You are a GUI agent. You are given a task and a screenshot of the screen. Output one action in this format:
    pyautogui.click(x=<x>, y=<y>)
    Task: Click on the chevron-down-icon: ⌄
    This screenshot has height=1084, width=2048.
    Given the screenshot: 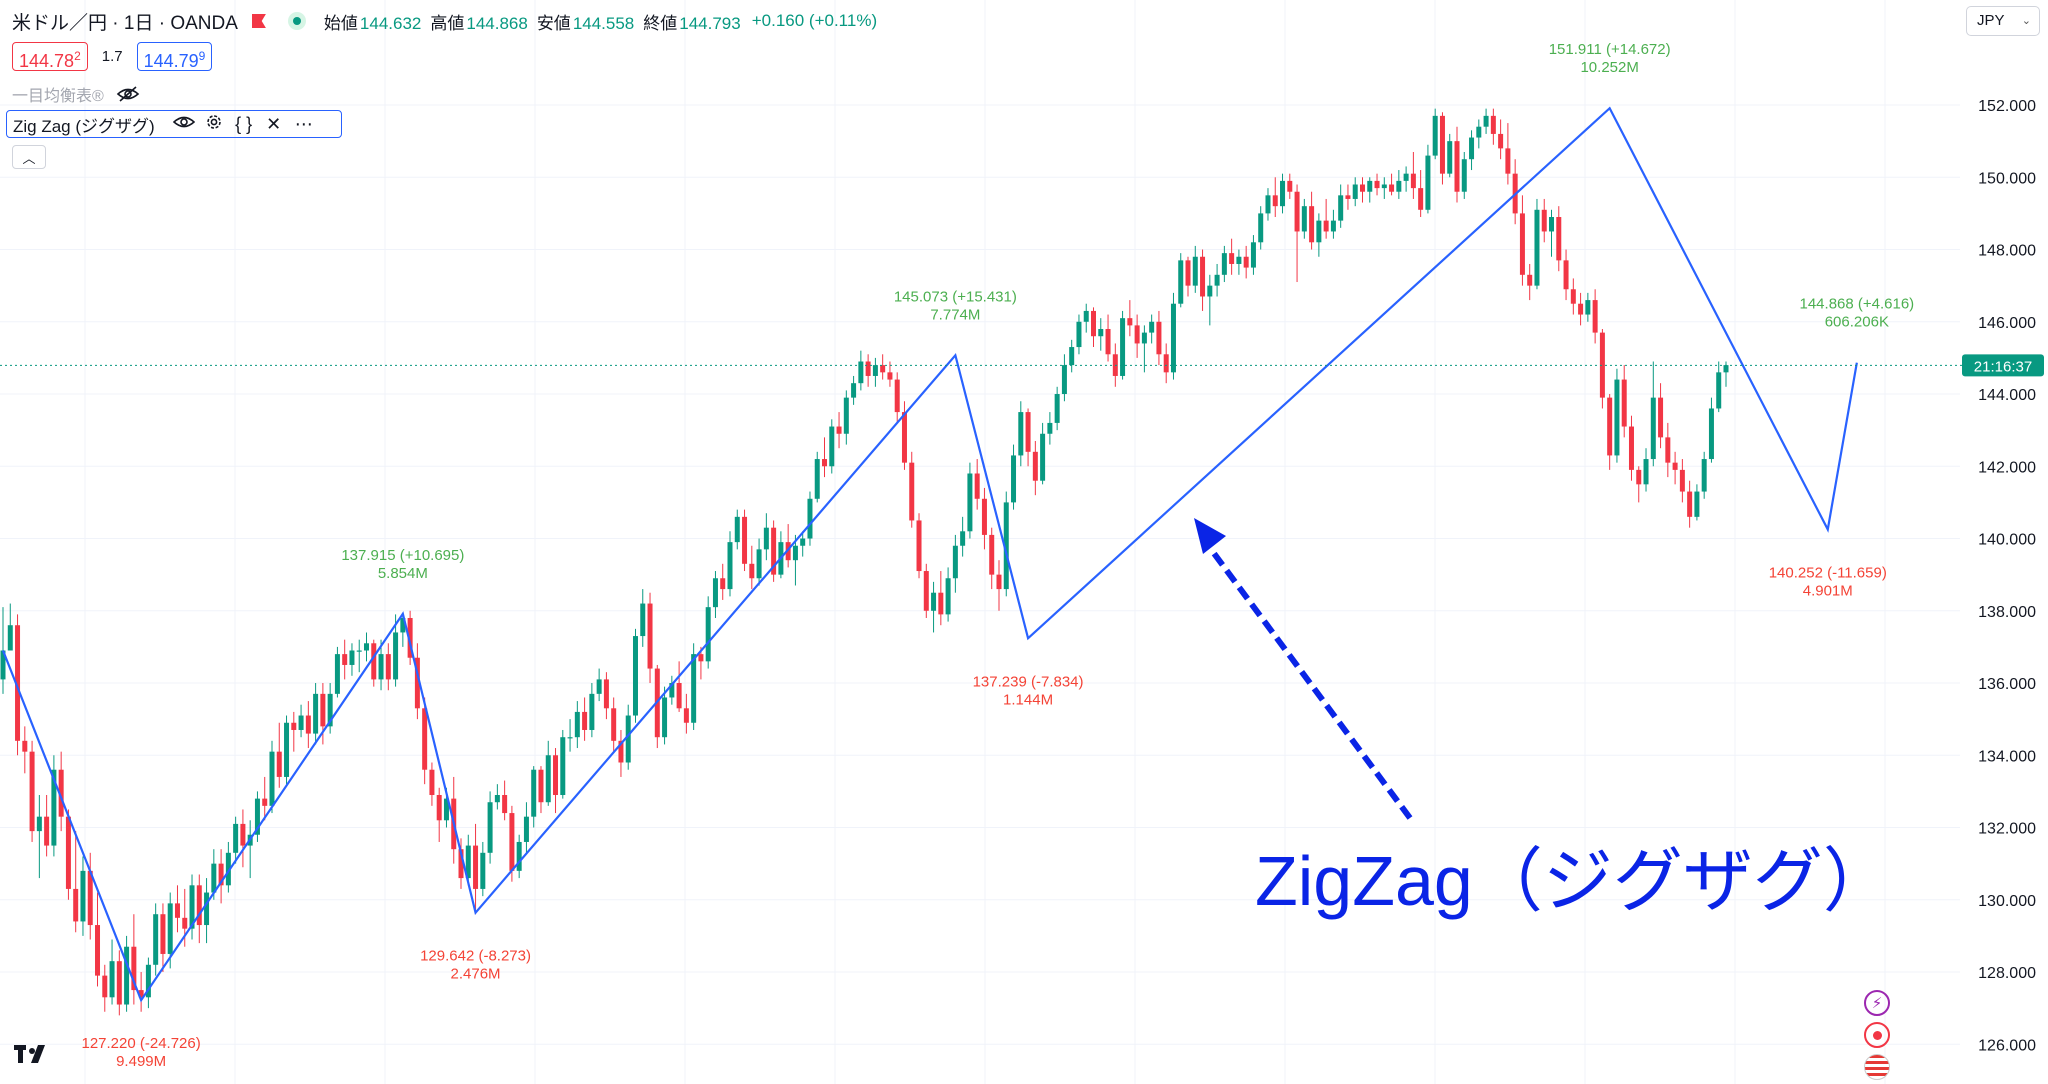 What is the action you would take?
    pyautogui.click(x=2026, y=21)
    